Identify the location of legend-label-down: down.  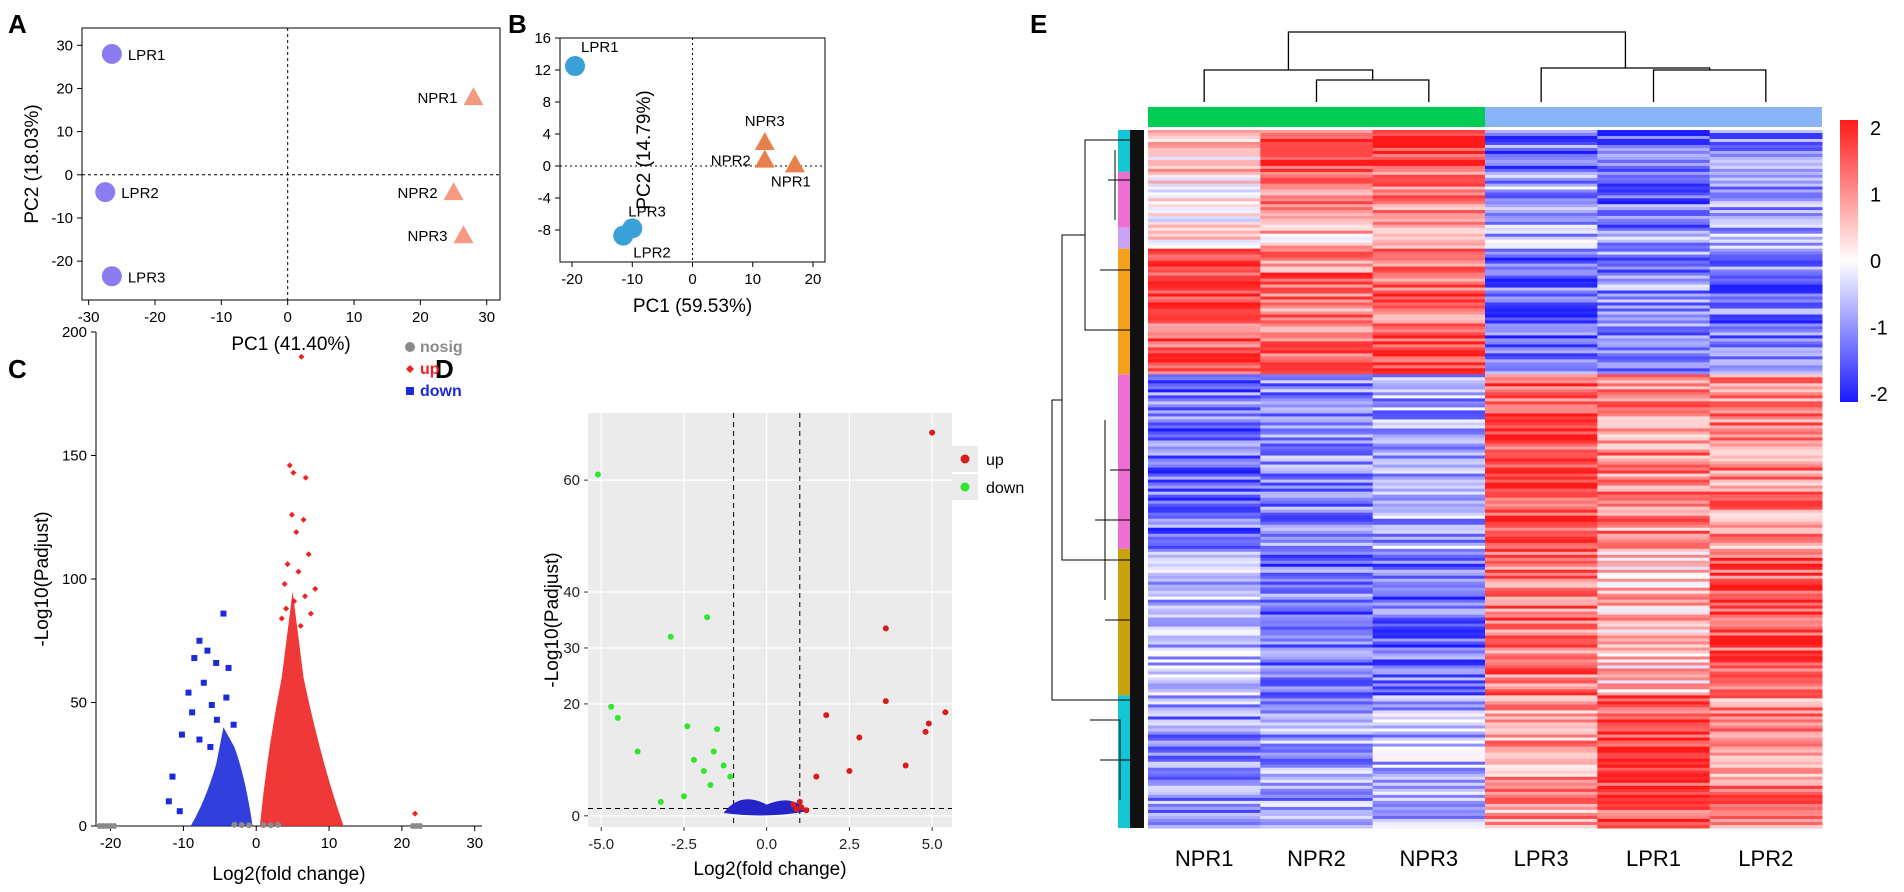
(441, 391).